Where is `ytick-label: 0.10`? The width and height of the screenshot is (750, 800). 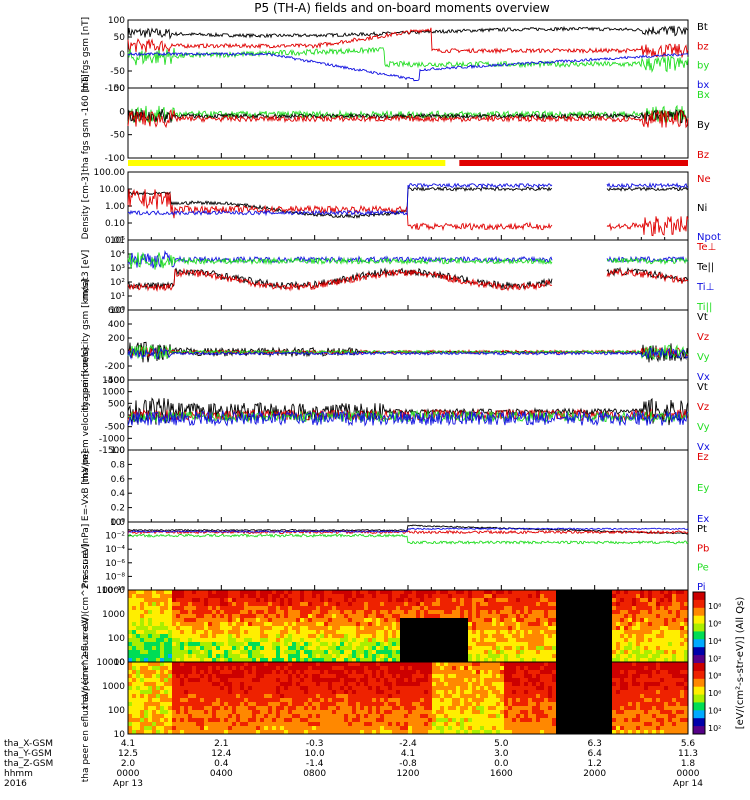
ytick-label: 0.10 is located at coordinates (115, 224).